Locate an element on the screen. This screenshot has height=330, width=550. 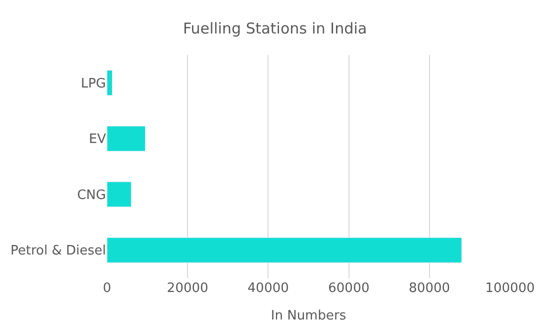
x-tick-label: 40000 is located at coordinates (268, 288).